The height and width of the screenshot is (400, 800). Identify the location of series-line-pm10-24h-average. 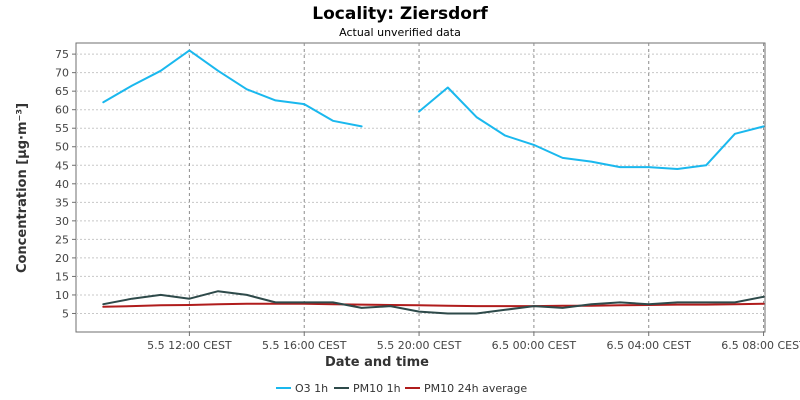
(433, 305).